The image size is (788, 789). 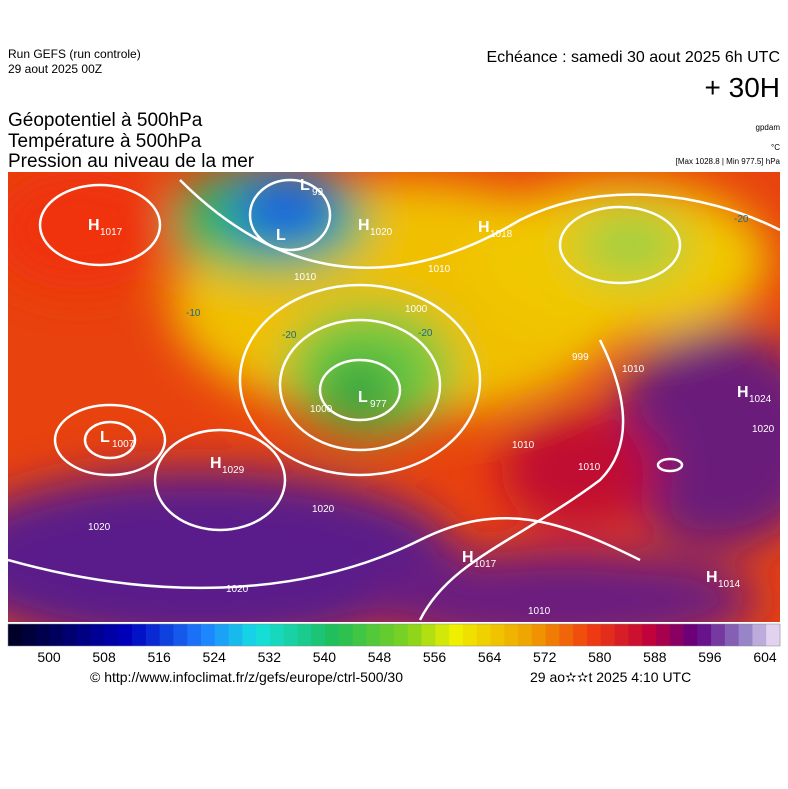 I want to click on timestamp: 29 ao✫✫t 2025 4:10 UTC, so click(x=610, y=677).